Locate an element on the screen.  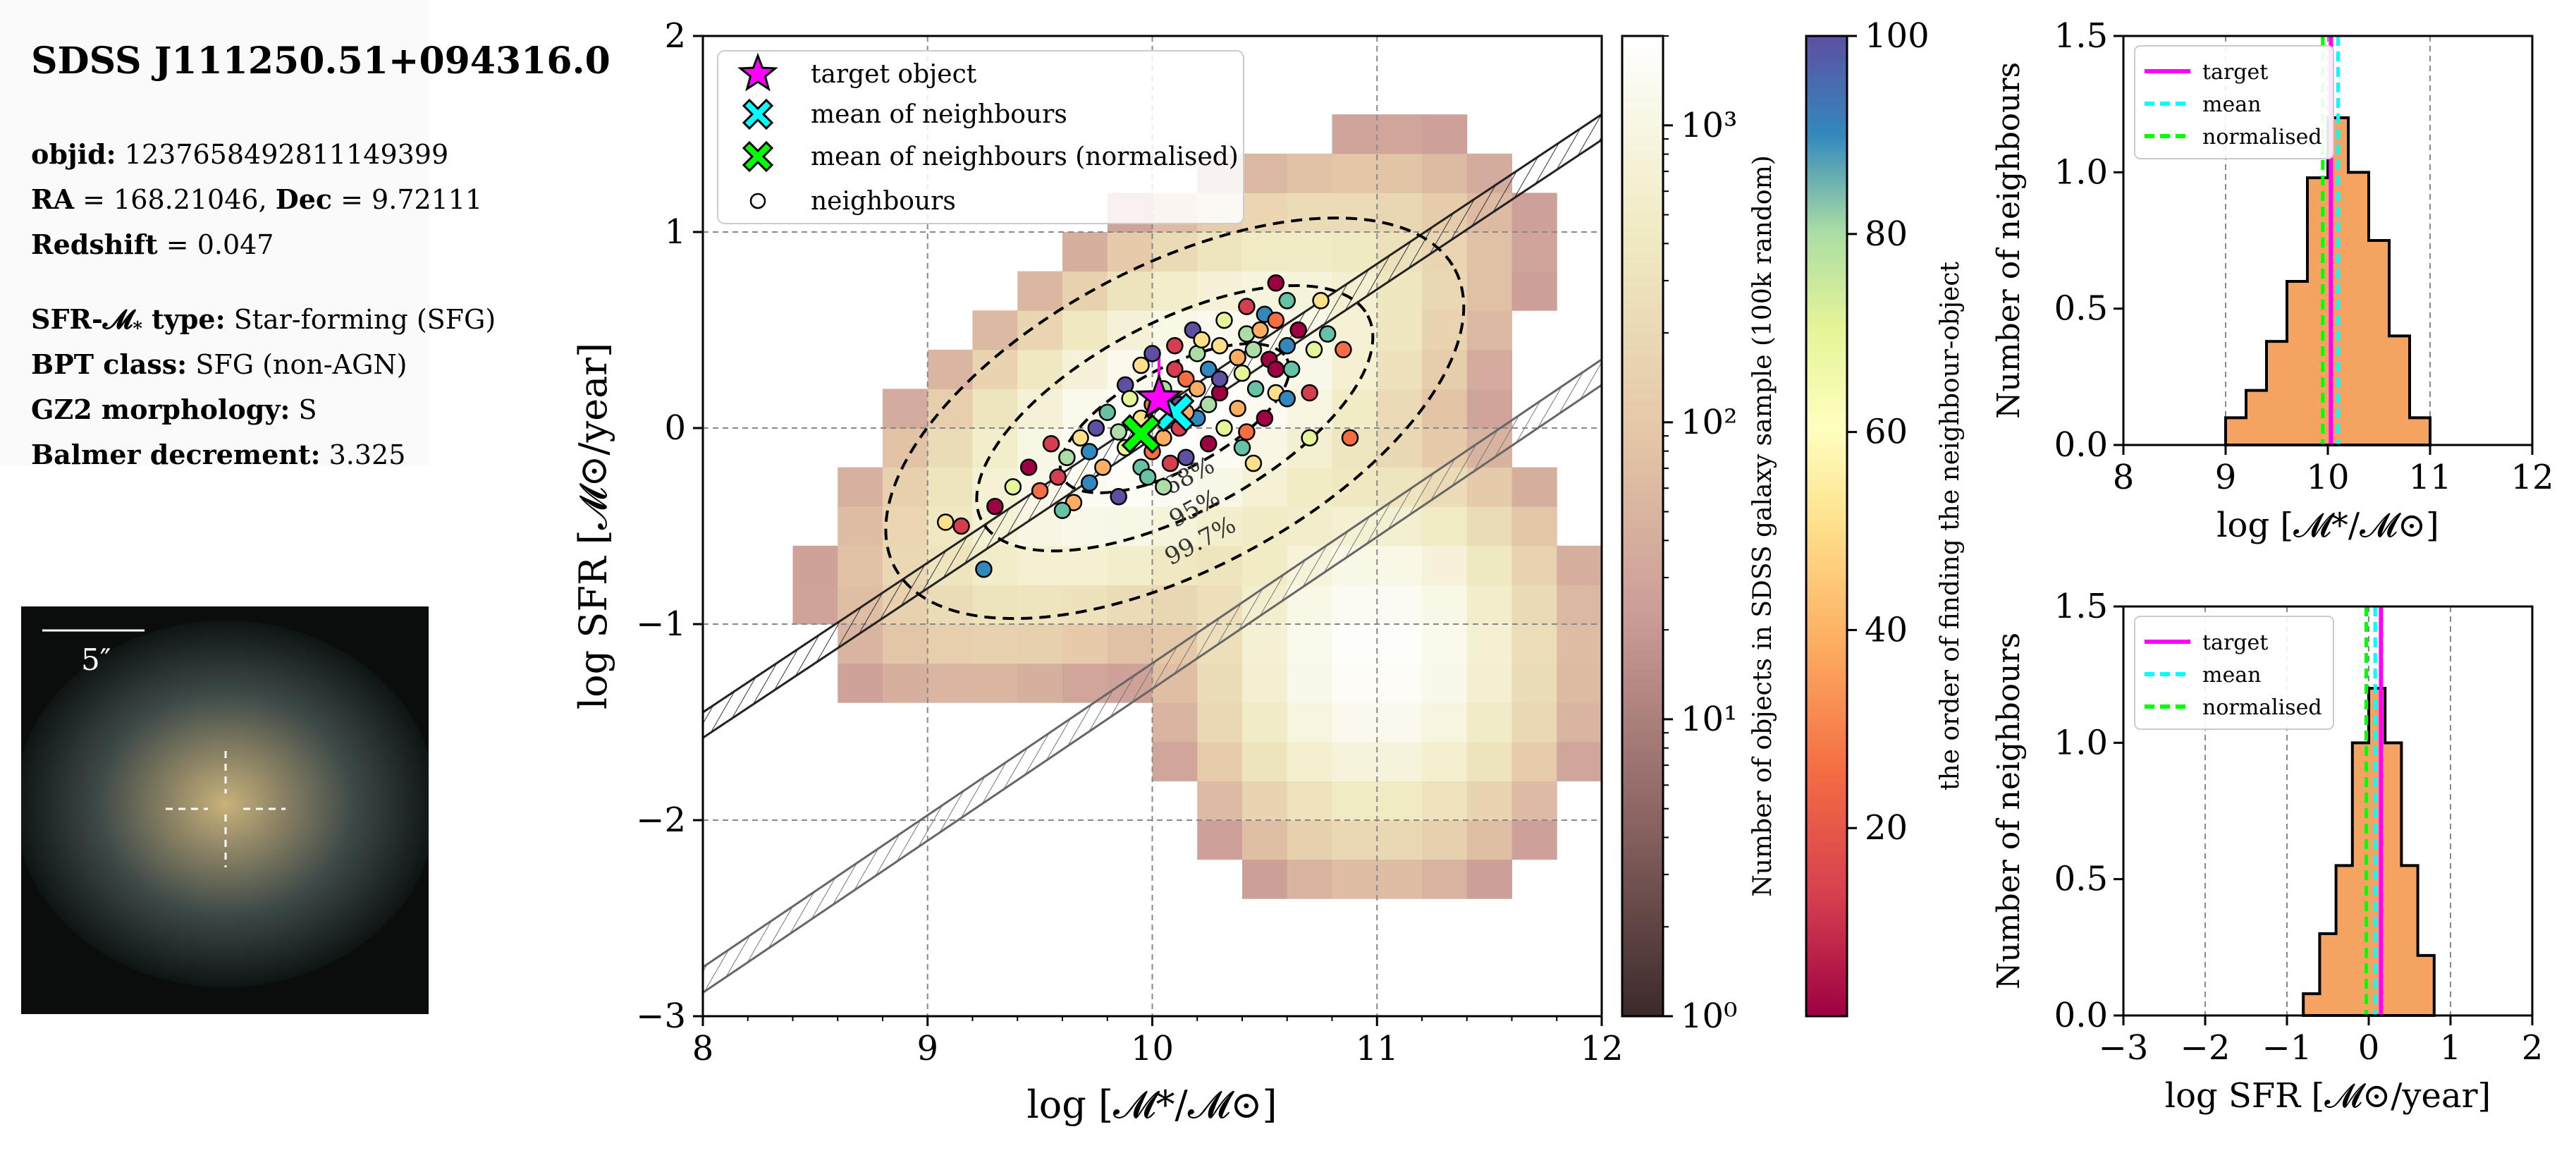
main-ytick-label: 0 is located at coordinates (675, 428).